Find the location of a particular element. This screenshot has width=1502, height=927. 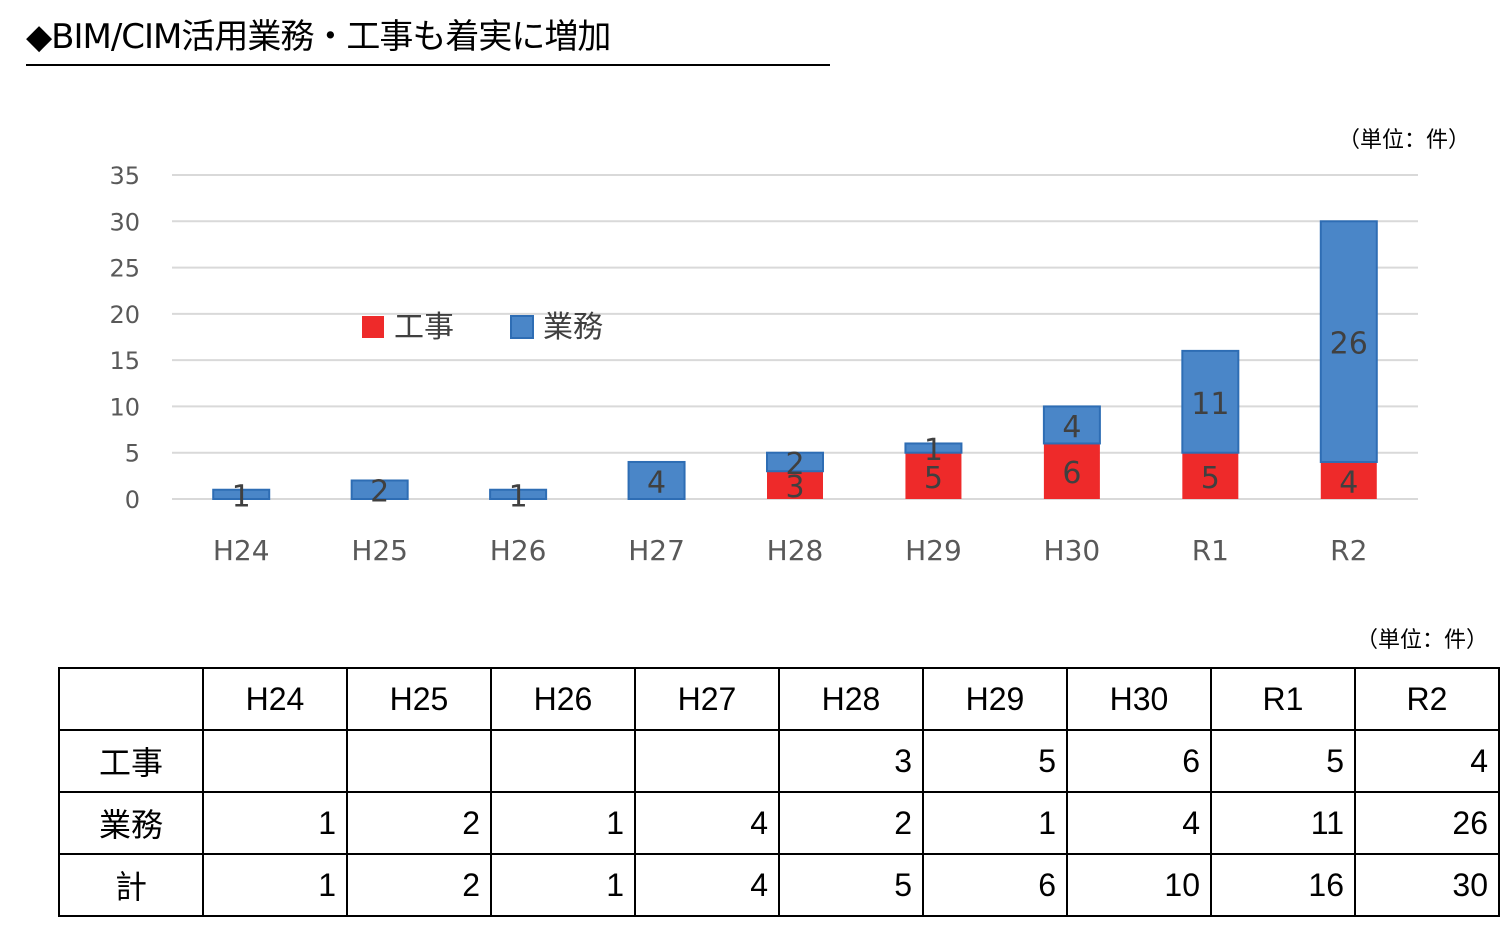

data-label-design: 11 is located at coordinates (1210, 404).